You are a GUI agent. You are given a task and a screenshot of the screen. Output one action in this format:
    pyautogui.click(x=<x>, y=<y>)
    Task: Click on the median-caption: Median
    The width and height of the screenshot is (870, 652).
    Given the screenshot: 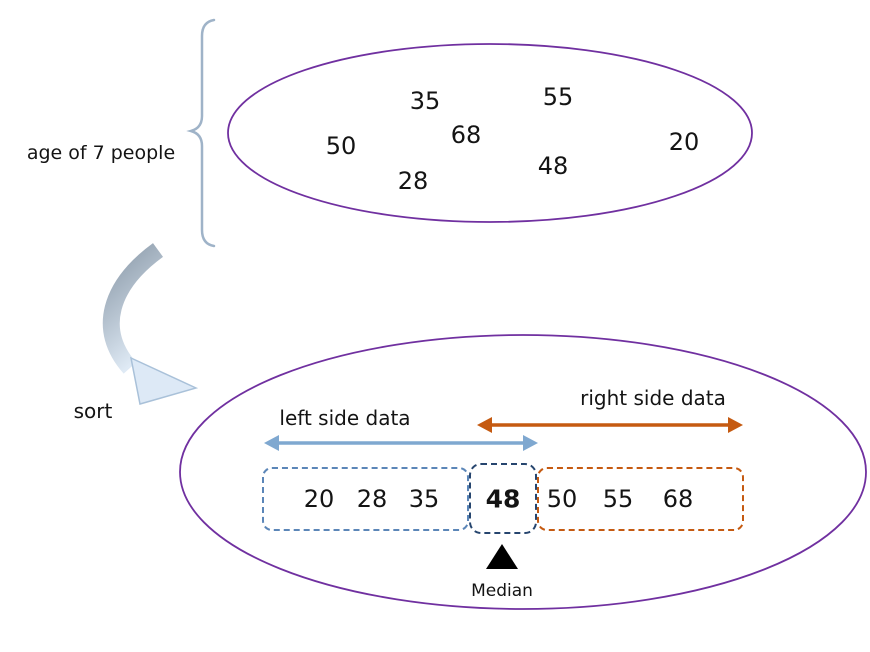 What is the action you would take?
    pyautogui.click(x=502, y=591)
    